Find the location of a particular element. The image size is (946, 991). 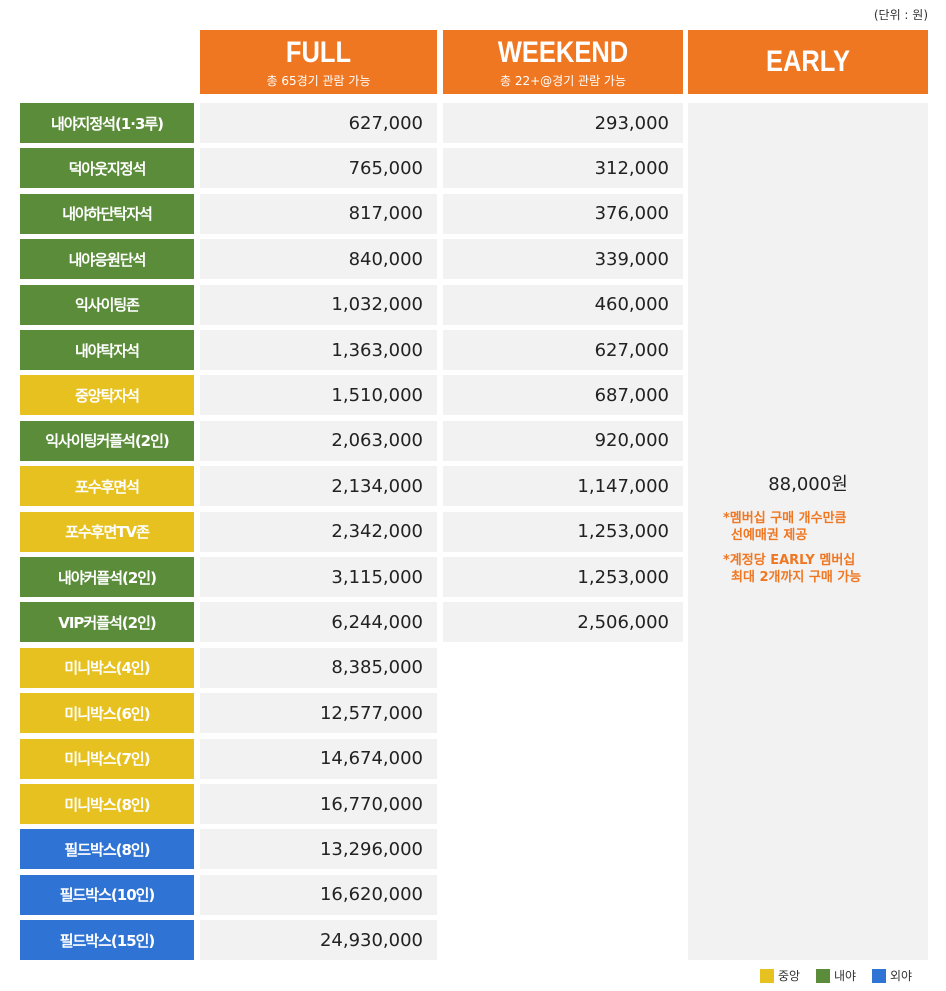

column-subtitle: 총 65경기 관람 가능 is located at coordinates (318, 80).